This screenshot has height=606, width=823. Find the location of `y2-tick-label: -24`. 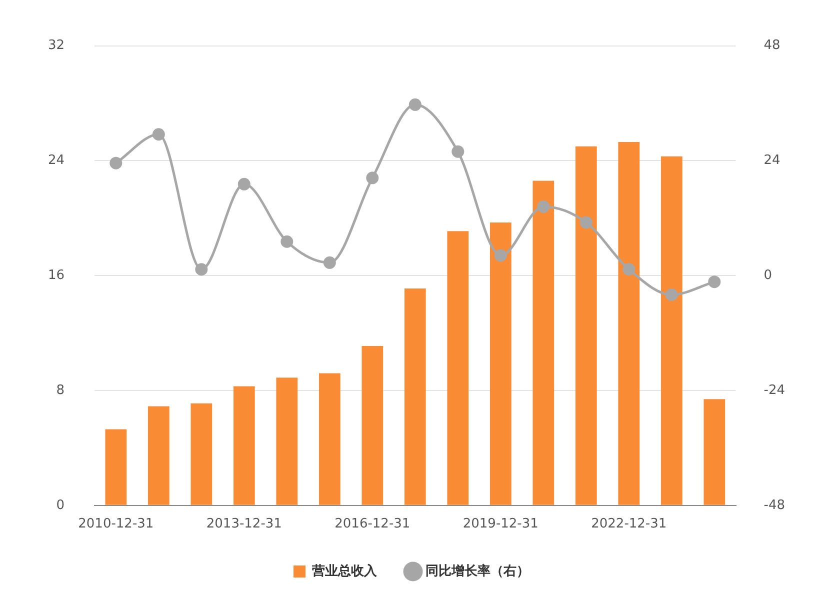

y2-tick-label: -24 is located at coordinates (774, 390).